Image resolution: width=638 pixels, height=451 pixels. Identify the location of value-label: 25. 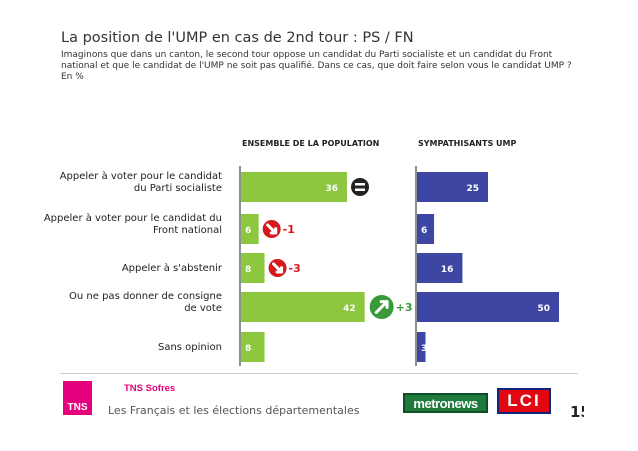
(472, 189).